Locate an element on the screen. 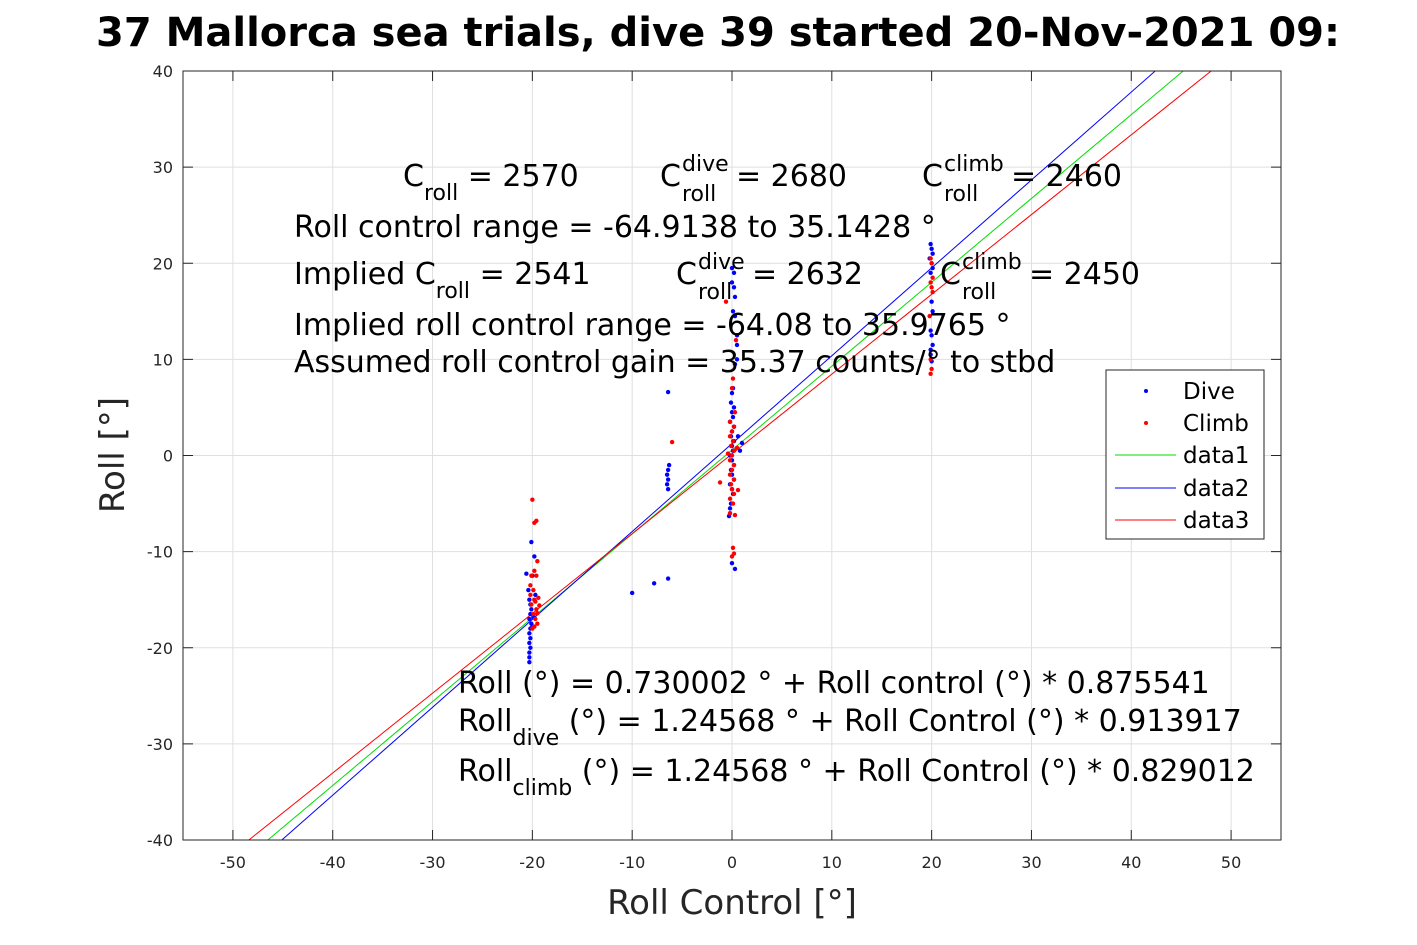 This screenshot has height=945, width=1417. y-tick-label-5: 10 is located at coordinates (163, 359).